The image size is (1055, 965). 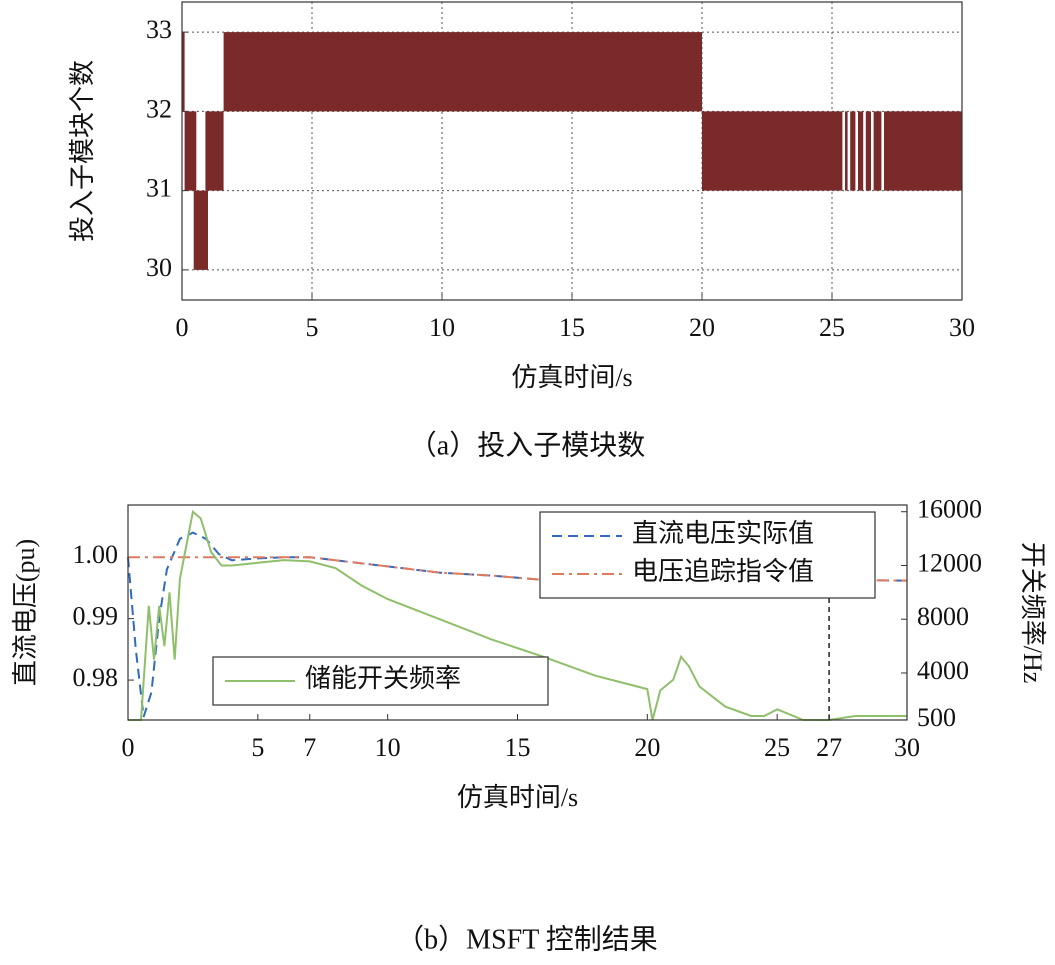 I want to click on y2-axis-label: 开关频率/Hz, so click(x=1032, y=613).